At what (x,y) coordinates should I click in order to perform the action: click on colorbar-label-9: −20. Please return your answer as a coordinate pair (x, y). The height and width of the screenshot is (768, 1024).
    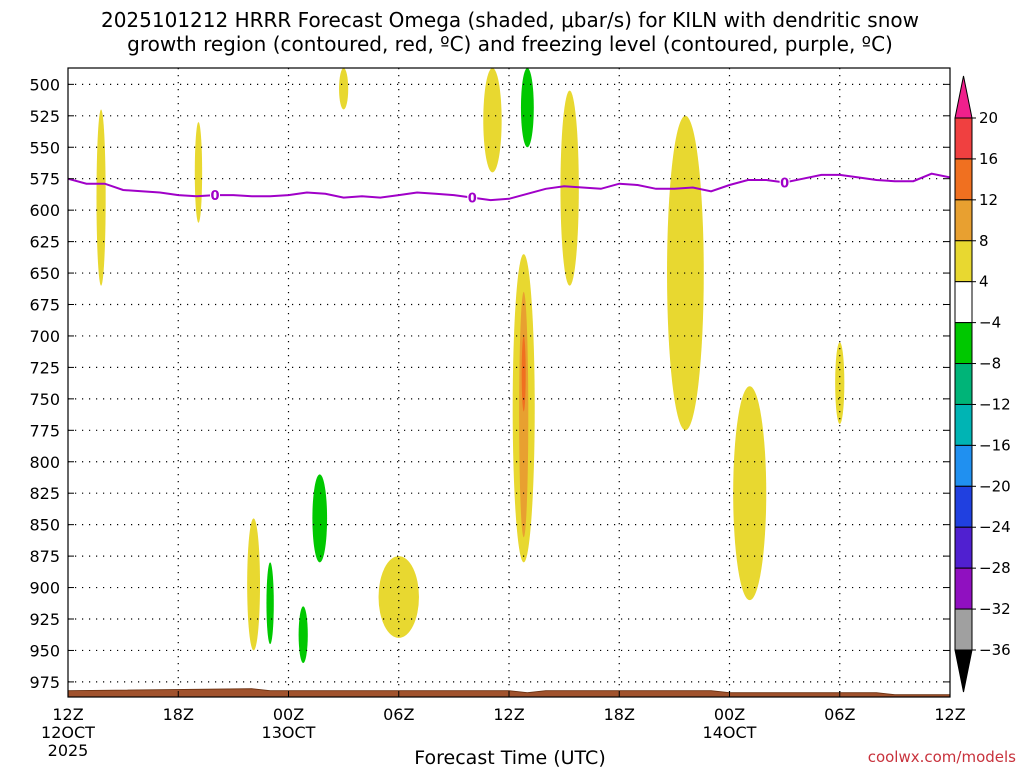
    Looking at the image, I should click on (995, 486).